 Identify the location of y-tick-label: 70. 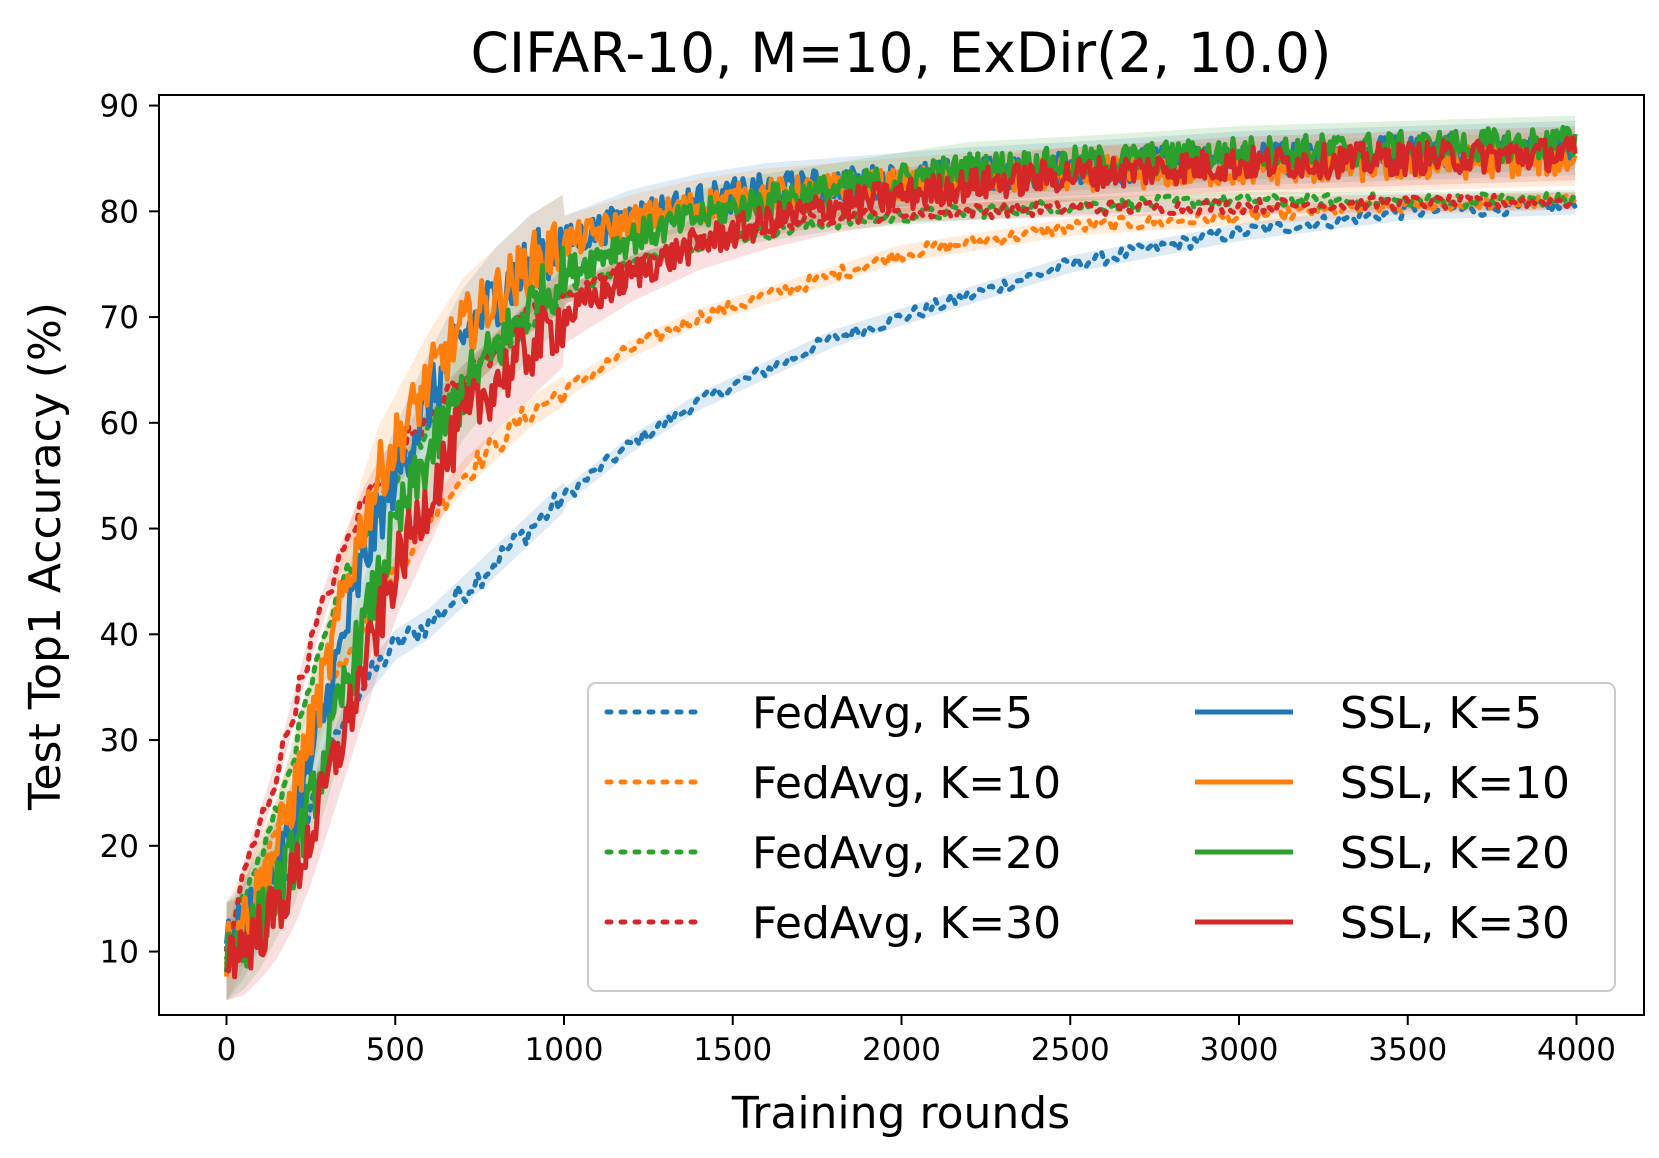
(119, 318).